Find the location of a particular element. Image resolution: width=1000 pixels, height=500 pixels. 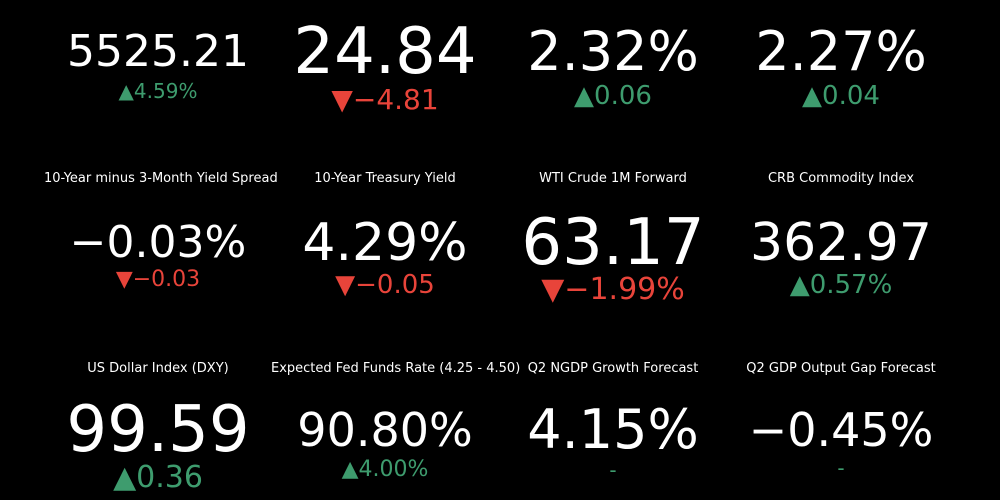

tile-change: ▲0.57% is located at coordinates (841, 285).